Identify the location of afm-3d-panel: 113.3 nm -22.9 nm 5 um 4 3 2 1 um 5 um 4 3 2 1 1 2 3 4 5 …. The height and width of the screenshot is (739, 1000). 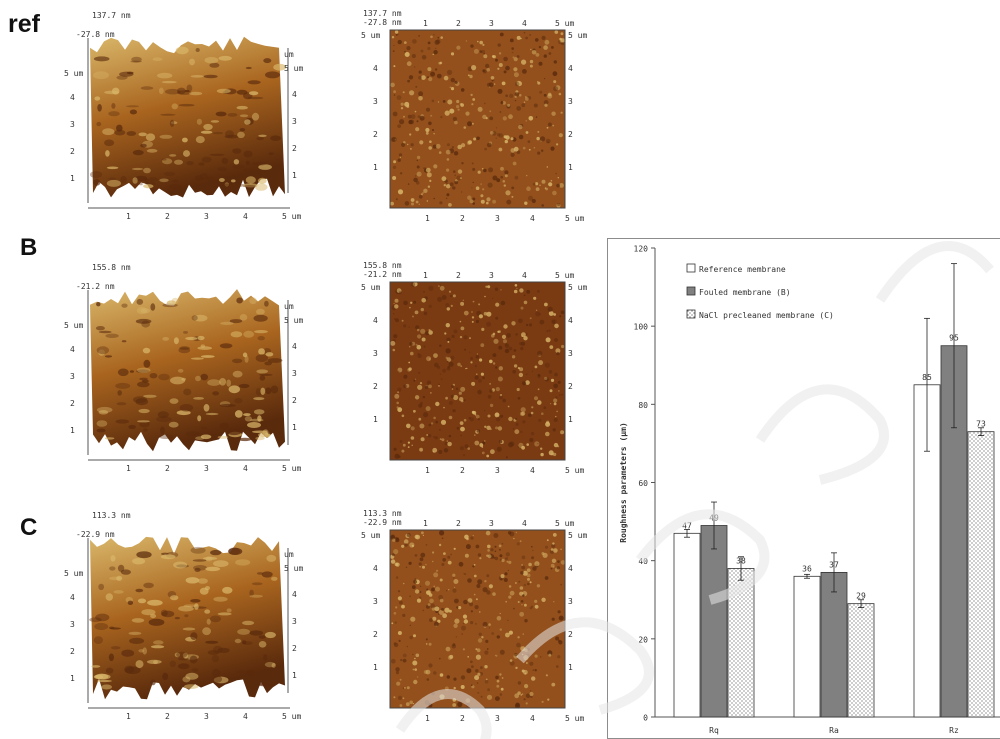
(183, 616).